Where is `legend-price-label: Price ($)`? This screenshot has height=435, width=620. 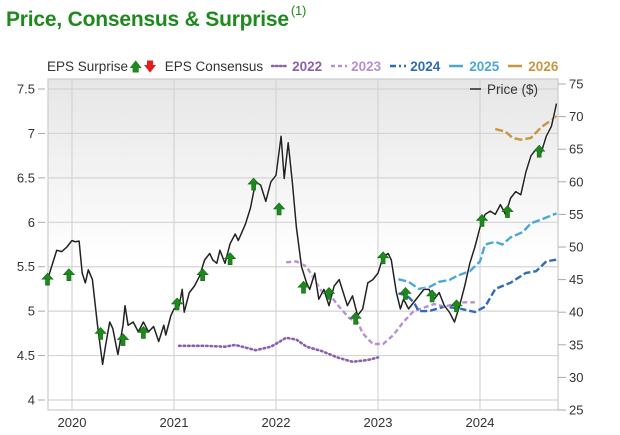
legend-price-label: Price ($) is located at coordinates (512, 89).